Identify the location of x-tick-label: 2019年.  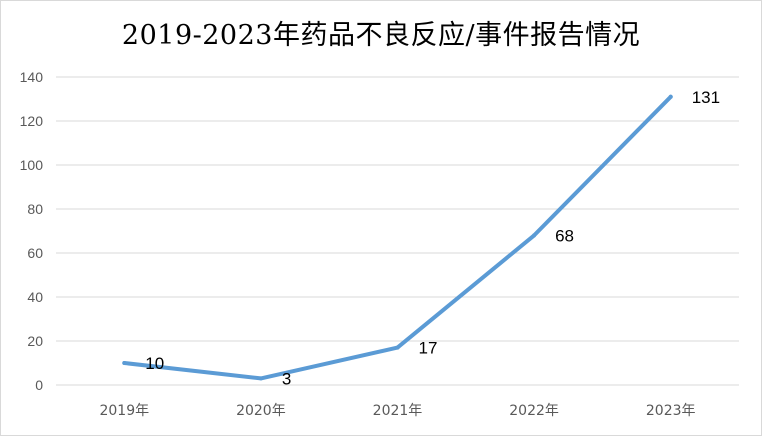
(124, 411).